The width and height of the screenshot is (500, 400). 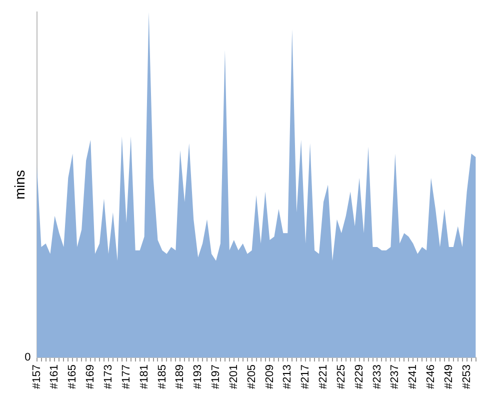 I want to click on x-tick-label: #197, so click(x=216, y=377).